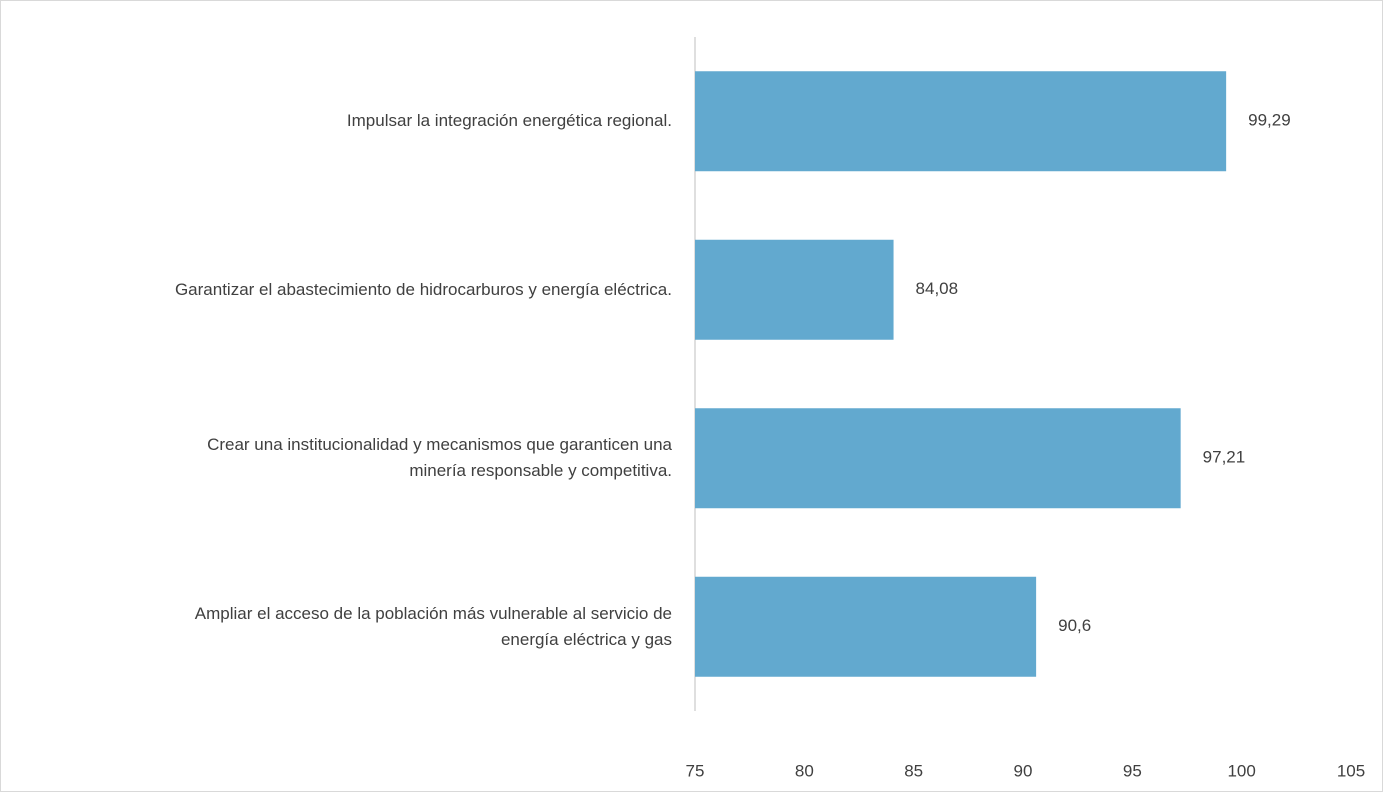 Image resolution: width=1383 pixels, height=792 pixels. I want to click on x-tick-label: 80, so click(804, 770).